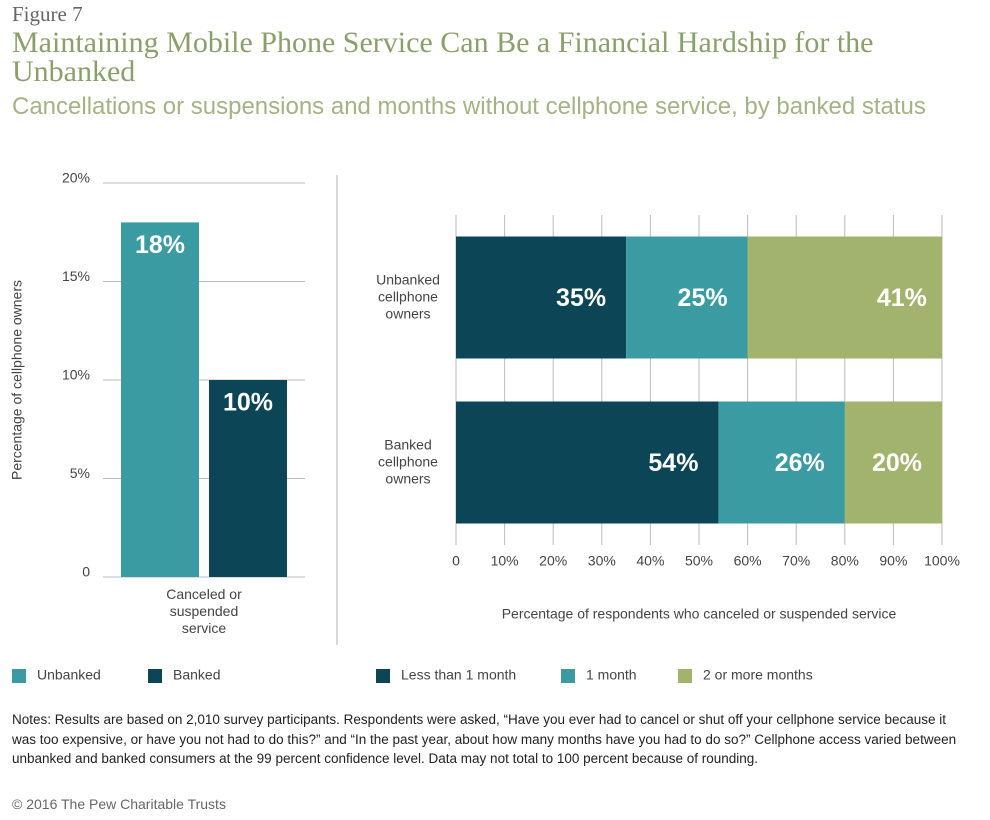  Describe the element at coordinates (942, 561) in the screenshot. I see `x-tick-label: 100%` at that location.